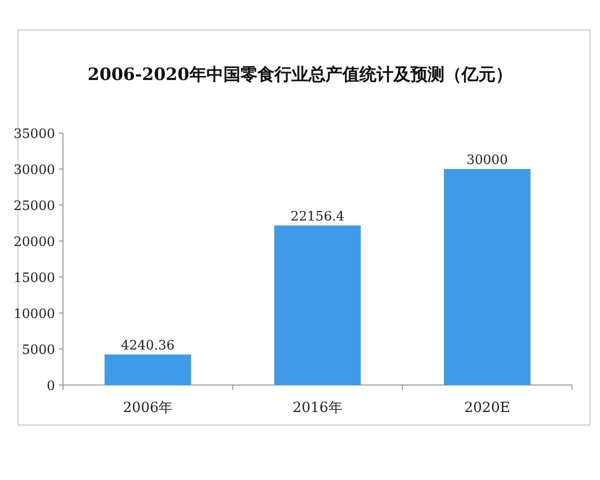 Image resolution: width=600 pixels, height=480 pixels. Describe the element at coordinates (300, 75) in the screenshot. I see `chart-title: 2006-2020年中国零食行业总产值统计及预测（亿元）` at that location.